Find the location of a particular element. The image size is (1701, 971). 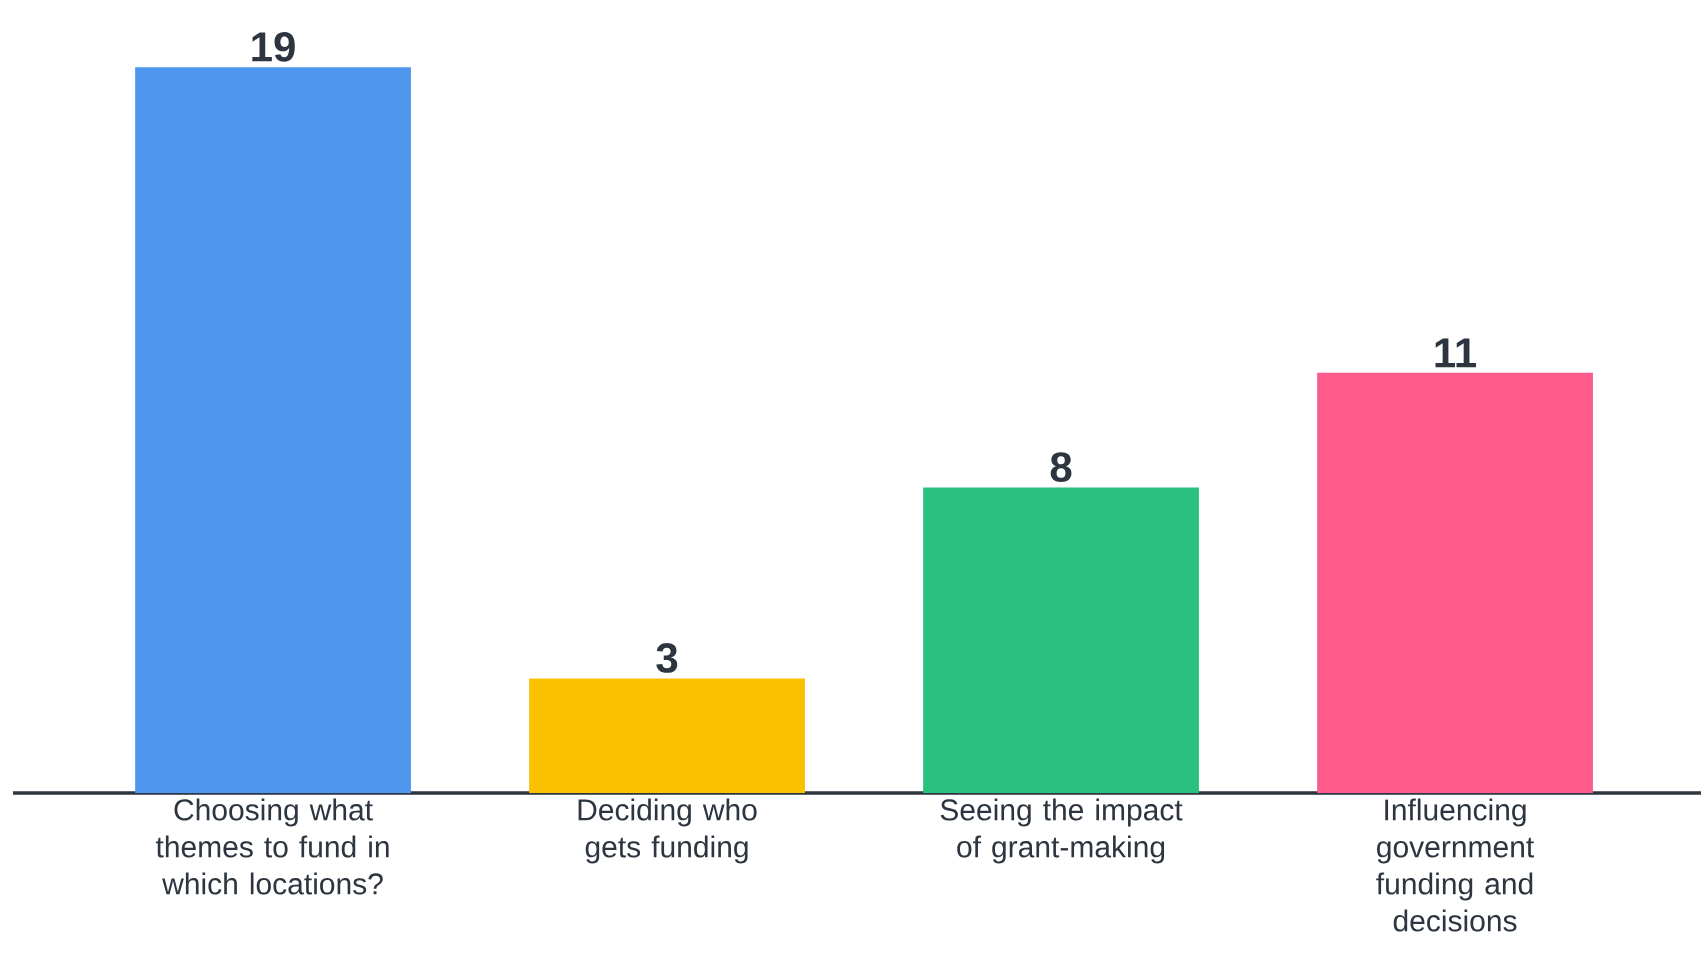

data-label: 8 is located at coordinates (1061, 467).